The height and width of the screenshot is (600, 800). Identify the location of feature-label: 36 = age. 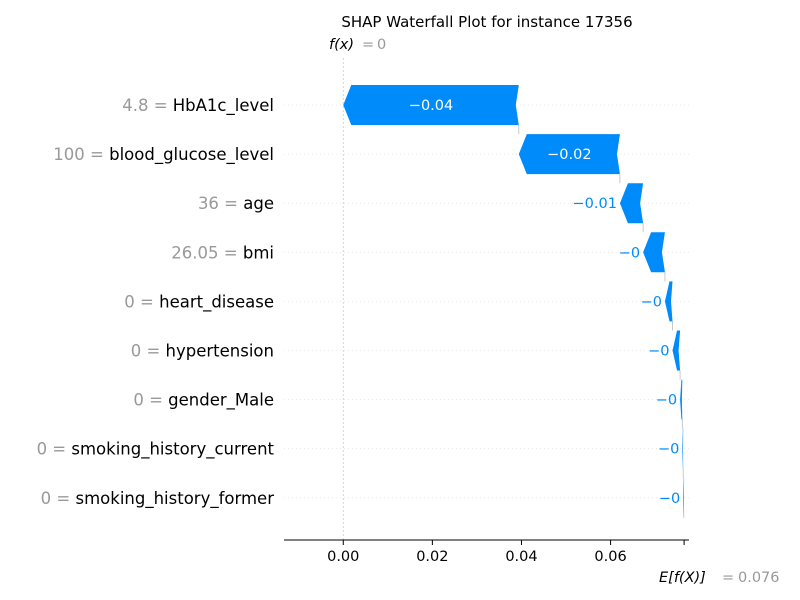
(236, 203).